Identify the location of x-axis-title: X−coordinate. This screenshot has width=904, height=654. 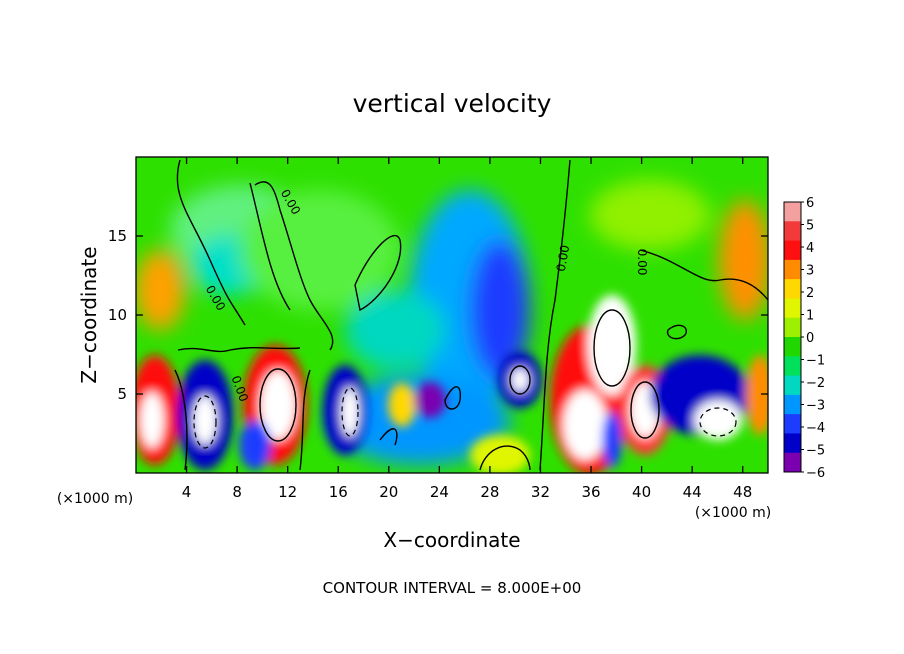
(451, 540).